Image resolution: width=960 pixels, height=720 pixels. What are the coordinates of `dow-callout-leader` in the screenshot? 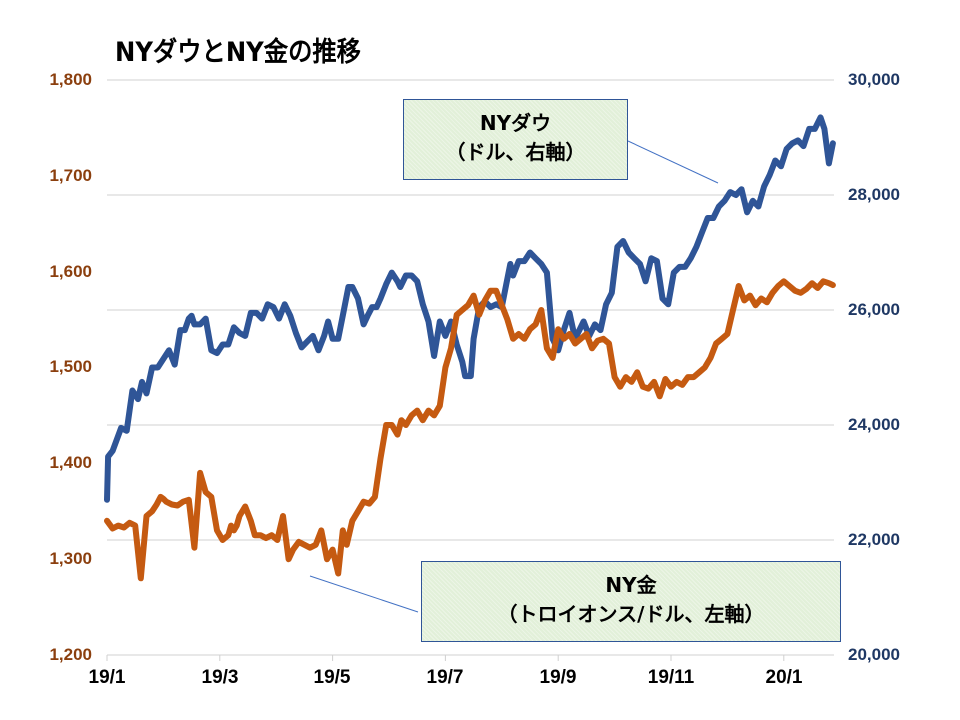 It's located at (673, 162).